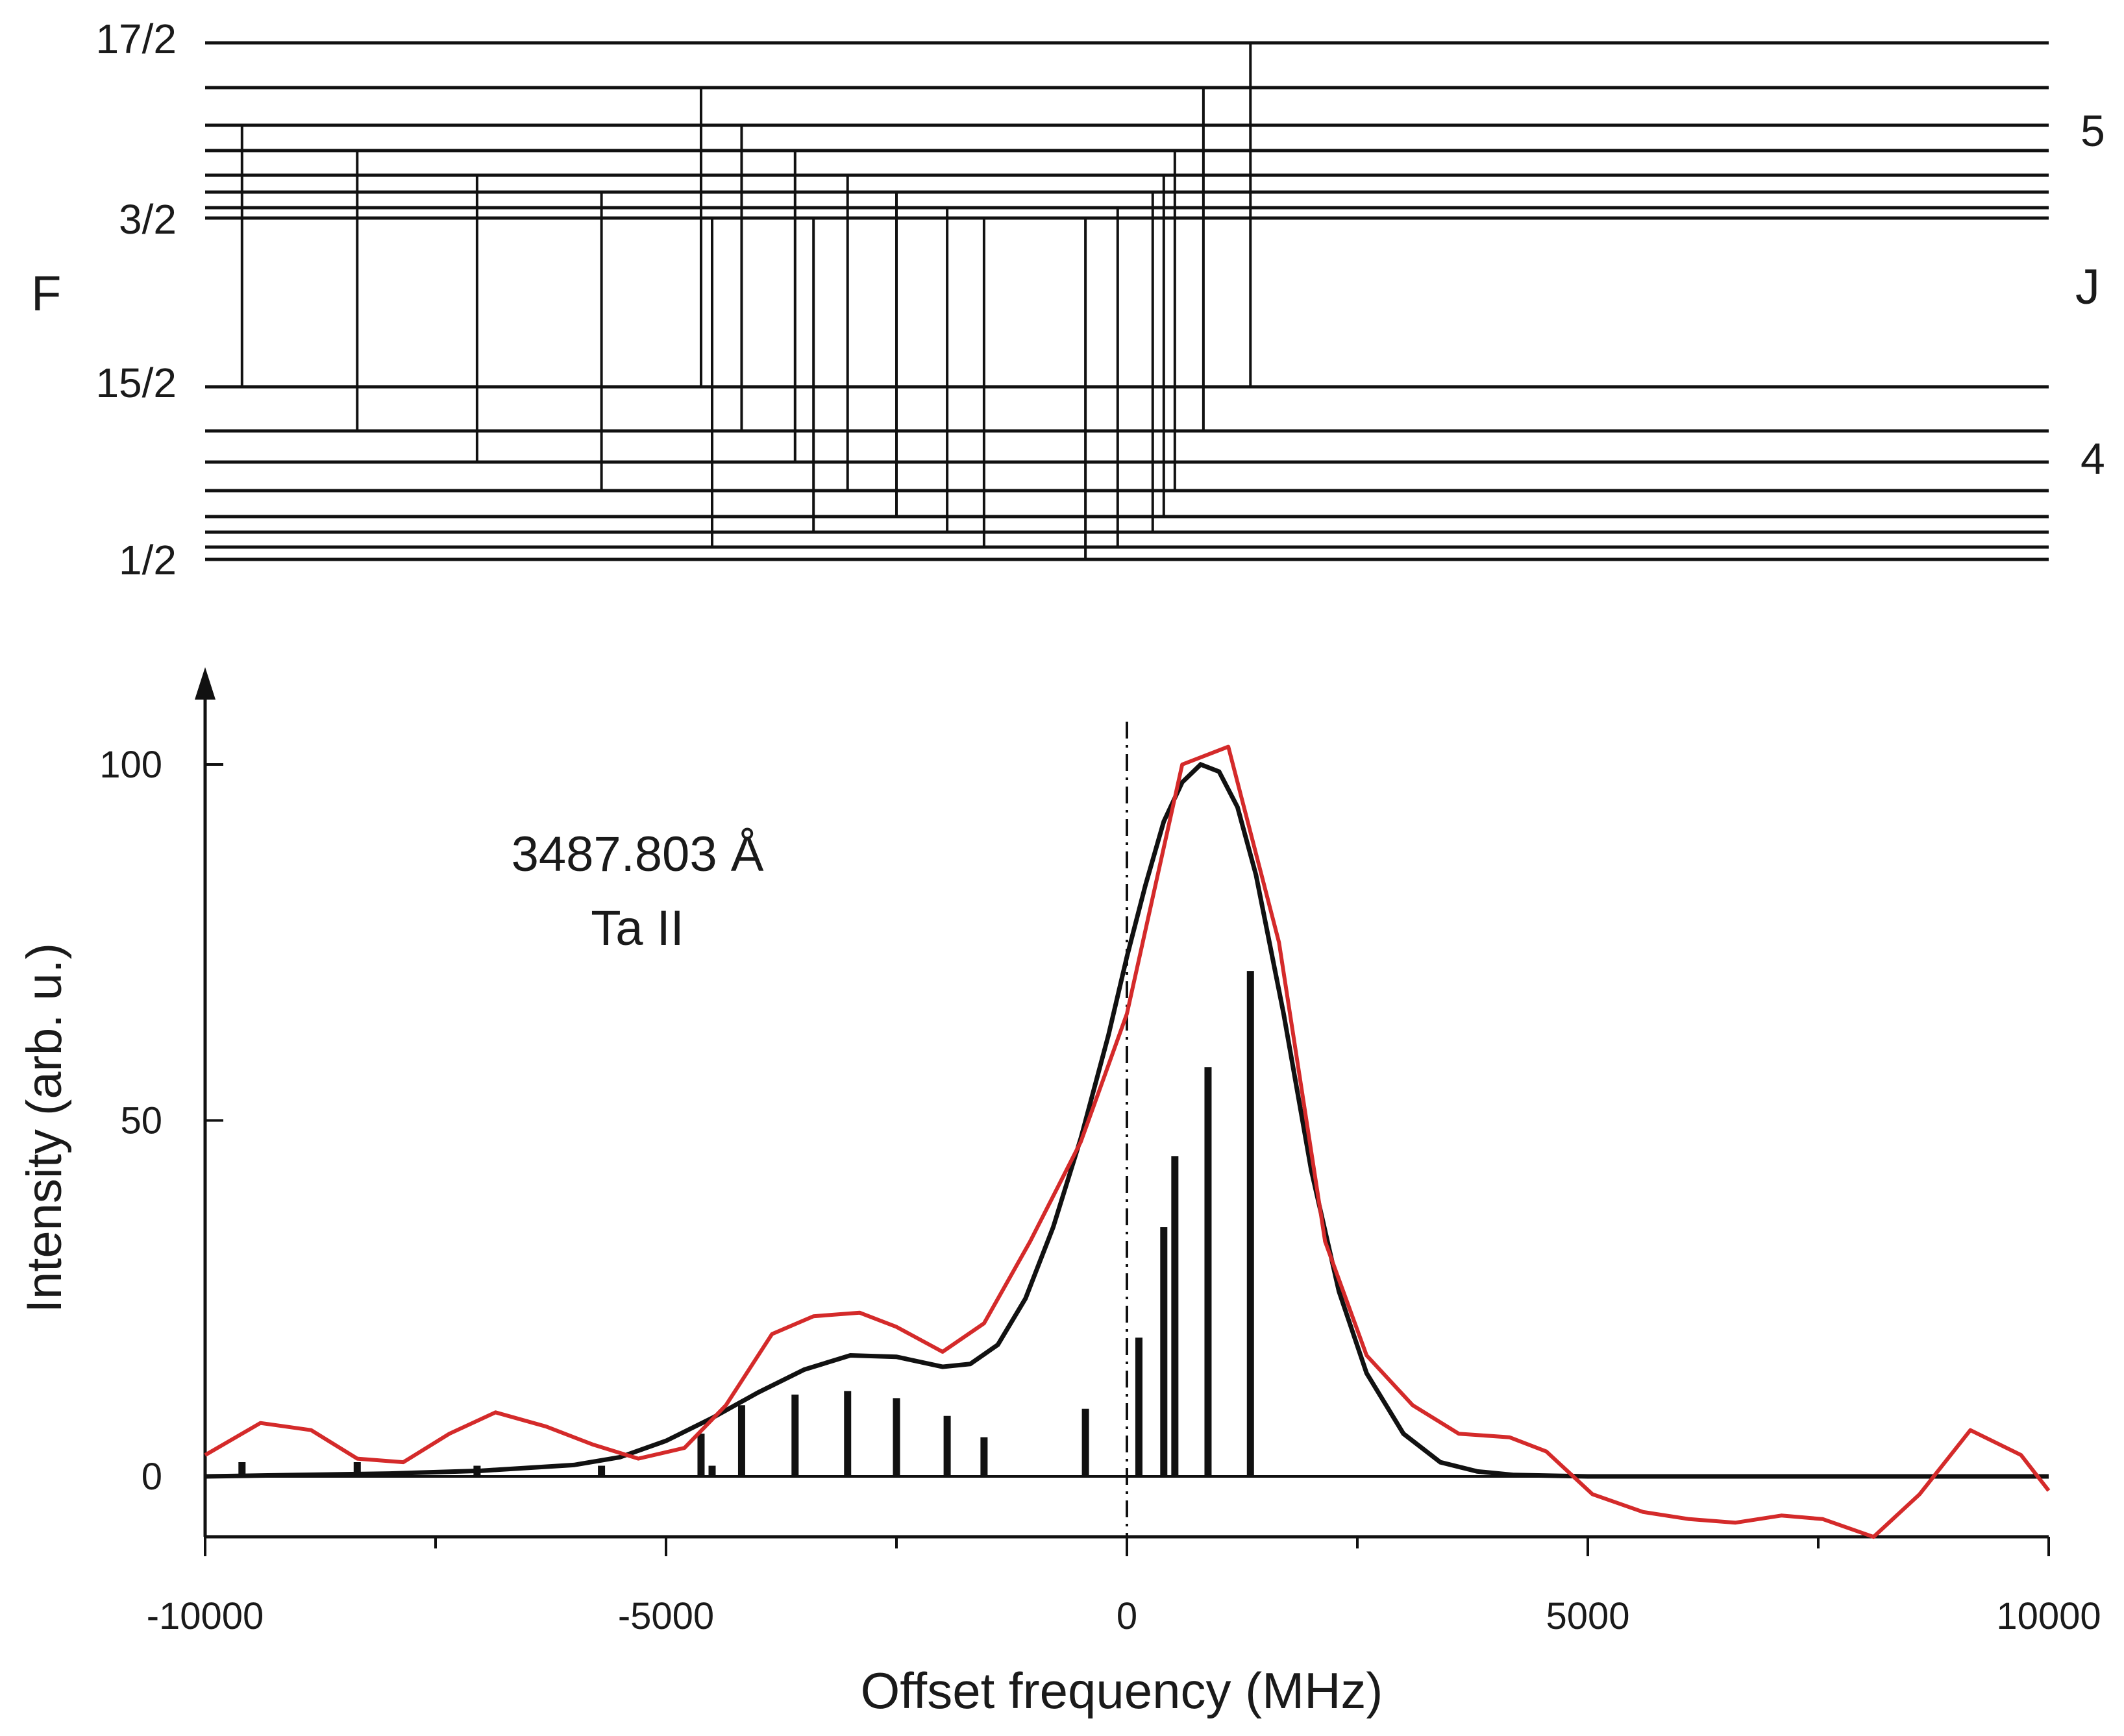  I want to click on upper-levels-group, so click(1127, 130).